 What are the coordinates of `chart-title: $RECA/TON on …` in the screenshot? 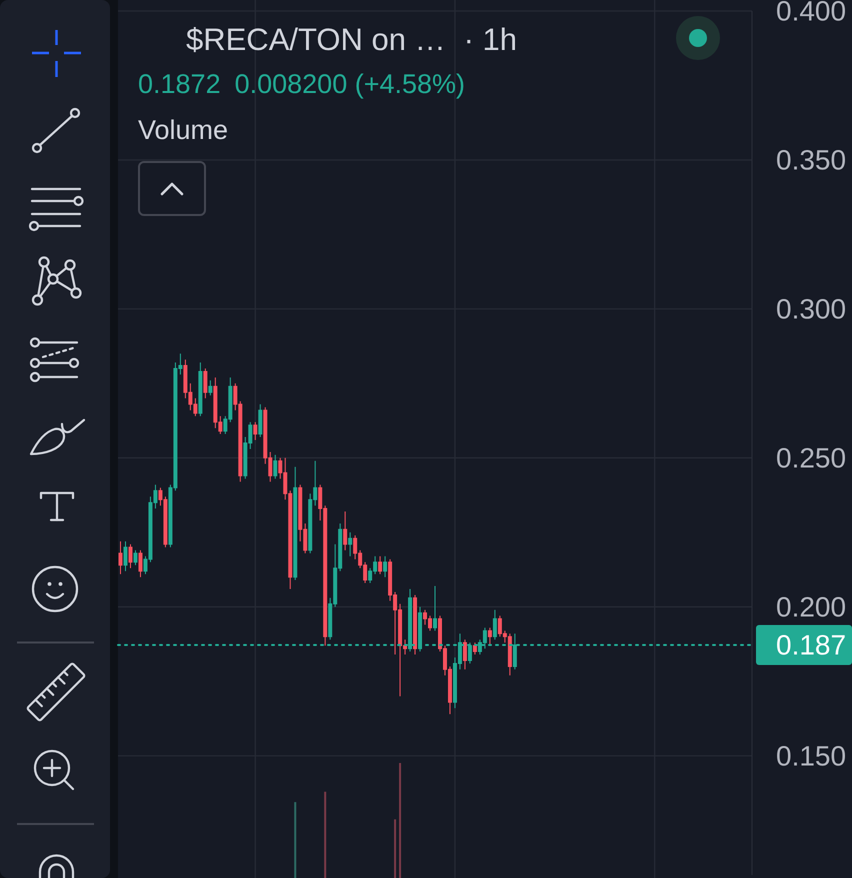 It's located at (316, 39).